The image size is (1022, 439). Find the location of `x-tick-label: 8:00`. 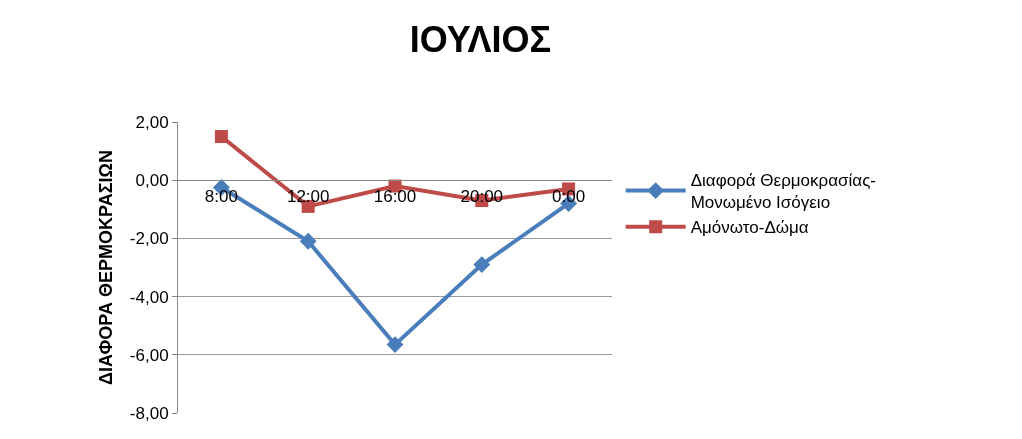

x-tick-label: 8:00 is located at coordinates (221, 196).